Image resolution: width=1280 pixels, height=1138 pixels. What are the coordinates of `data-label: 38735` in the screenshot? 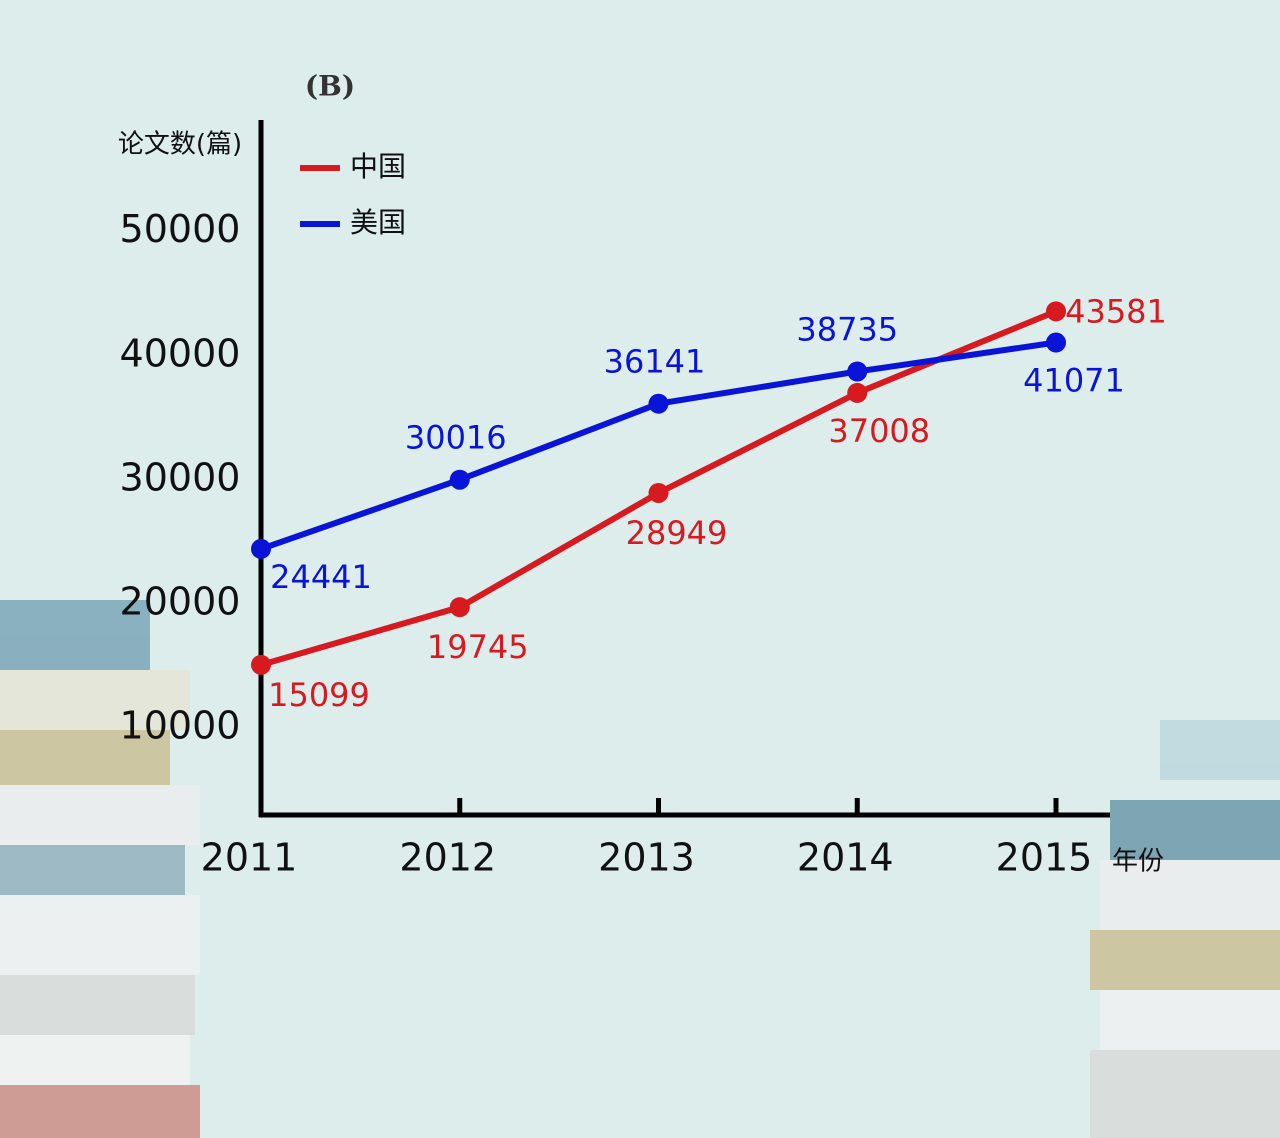 It's located at (847, 330).